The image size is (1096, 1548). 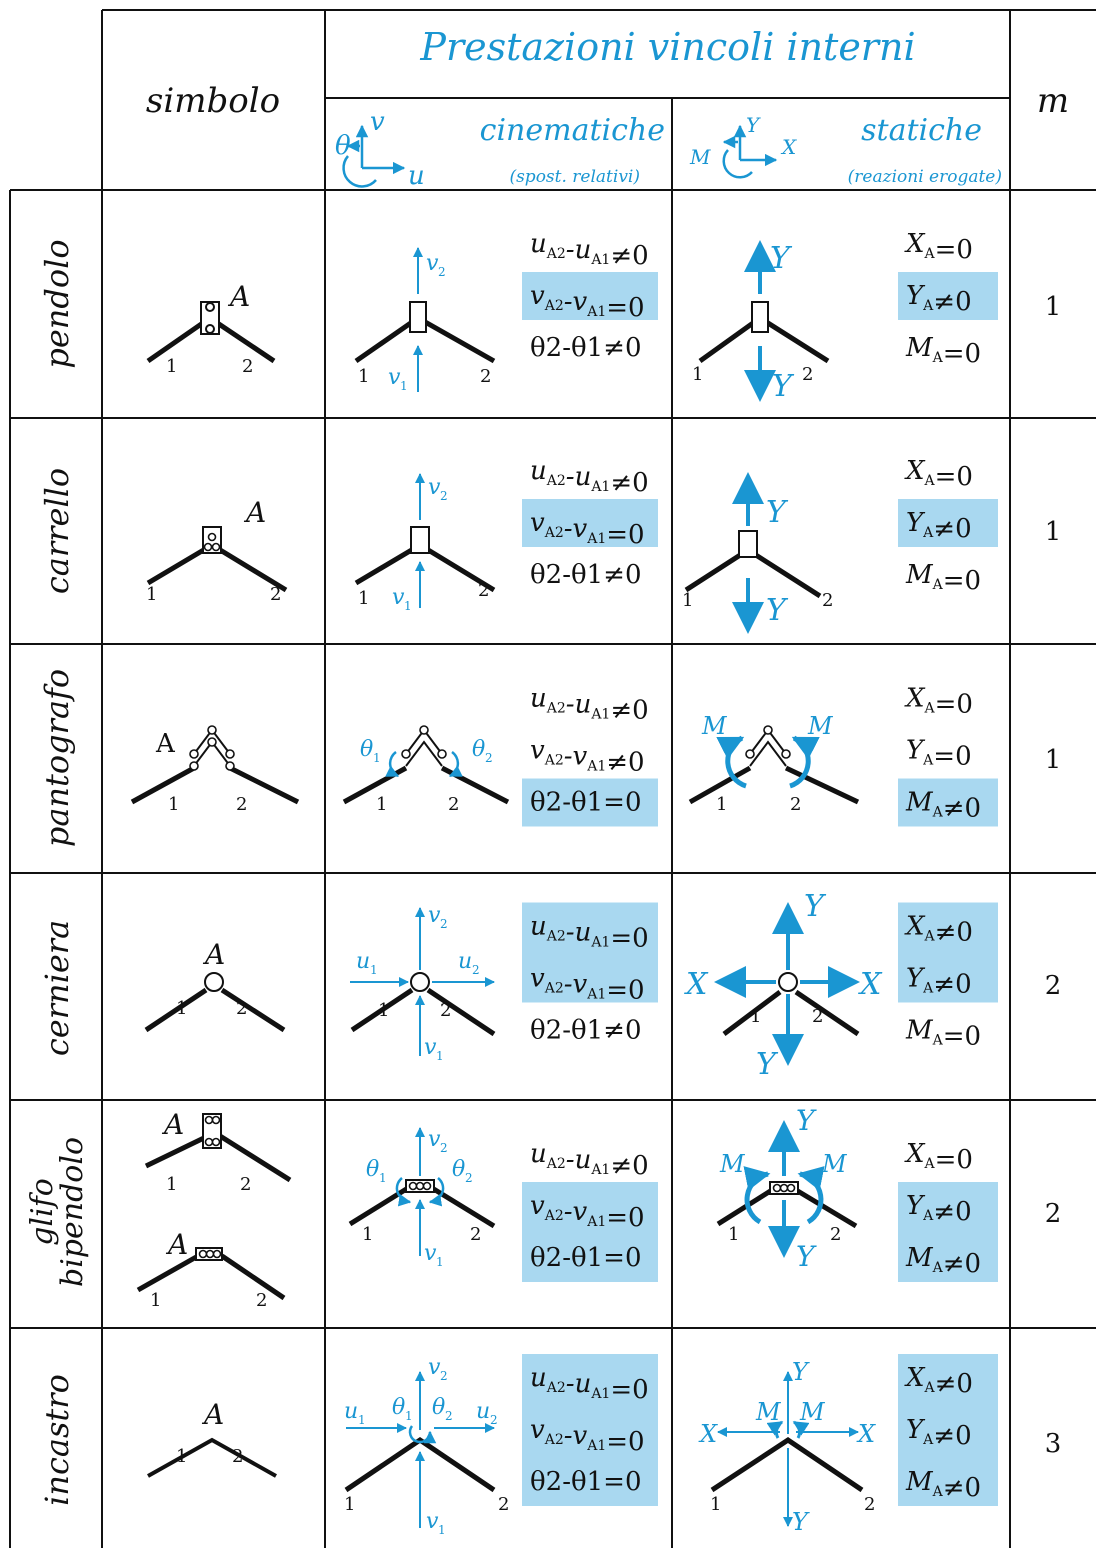 What do you see at coordinates (366, 749) in the screenshot?
I see `theta1-label: θ` at bounding box center [366, 749].